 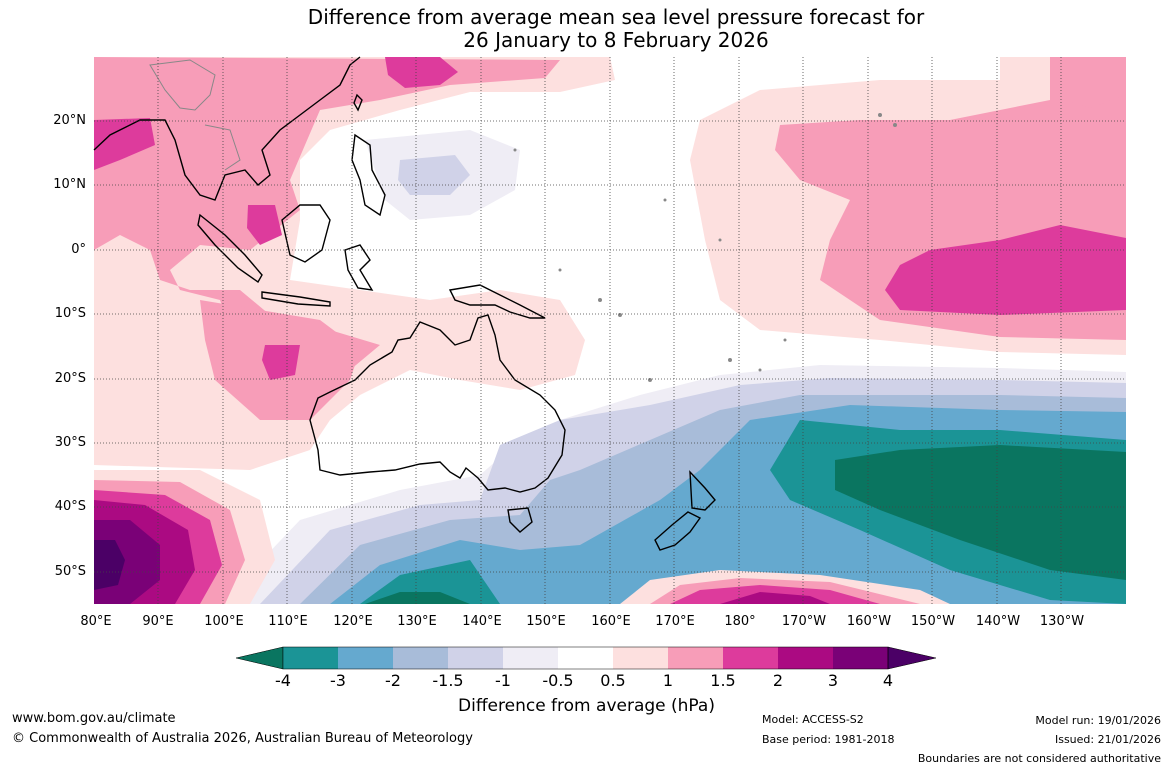 What do you see at coordinates (70, 378) in the screenshot?
I see `lat-label: 20°S` at bounding box center [70, 378].